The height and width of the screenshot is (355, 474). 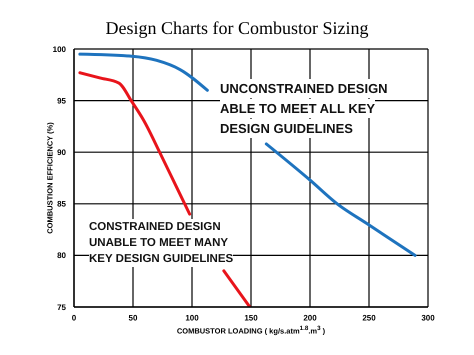 What do you see at coordinates (428, 318) in the screenshot?
I see `x-tick-label: 300` at bounding box center [428, 318].